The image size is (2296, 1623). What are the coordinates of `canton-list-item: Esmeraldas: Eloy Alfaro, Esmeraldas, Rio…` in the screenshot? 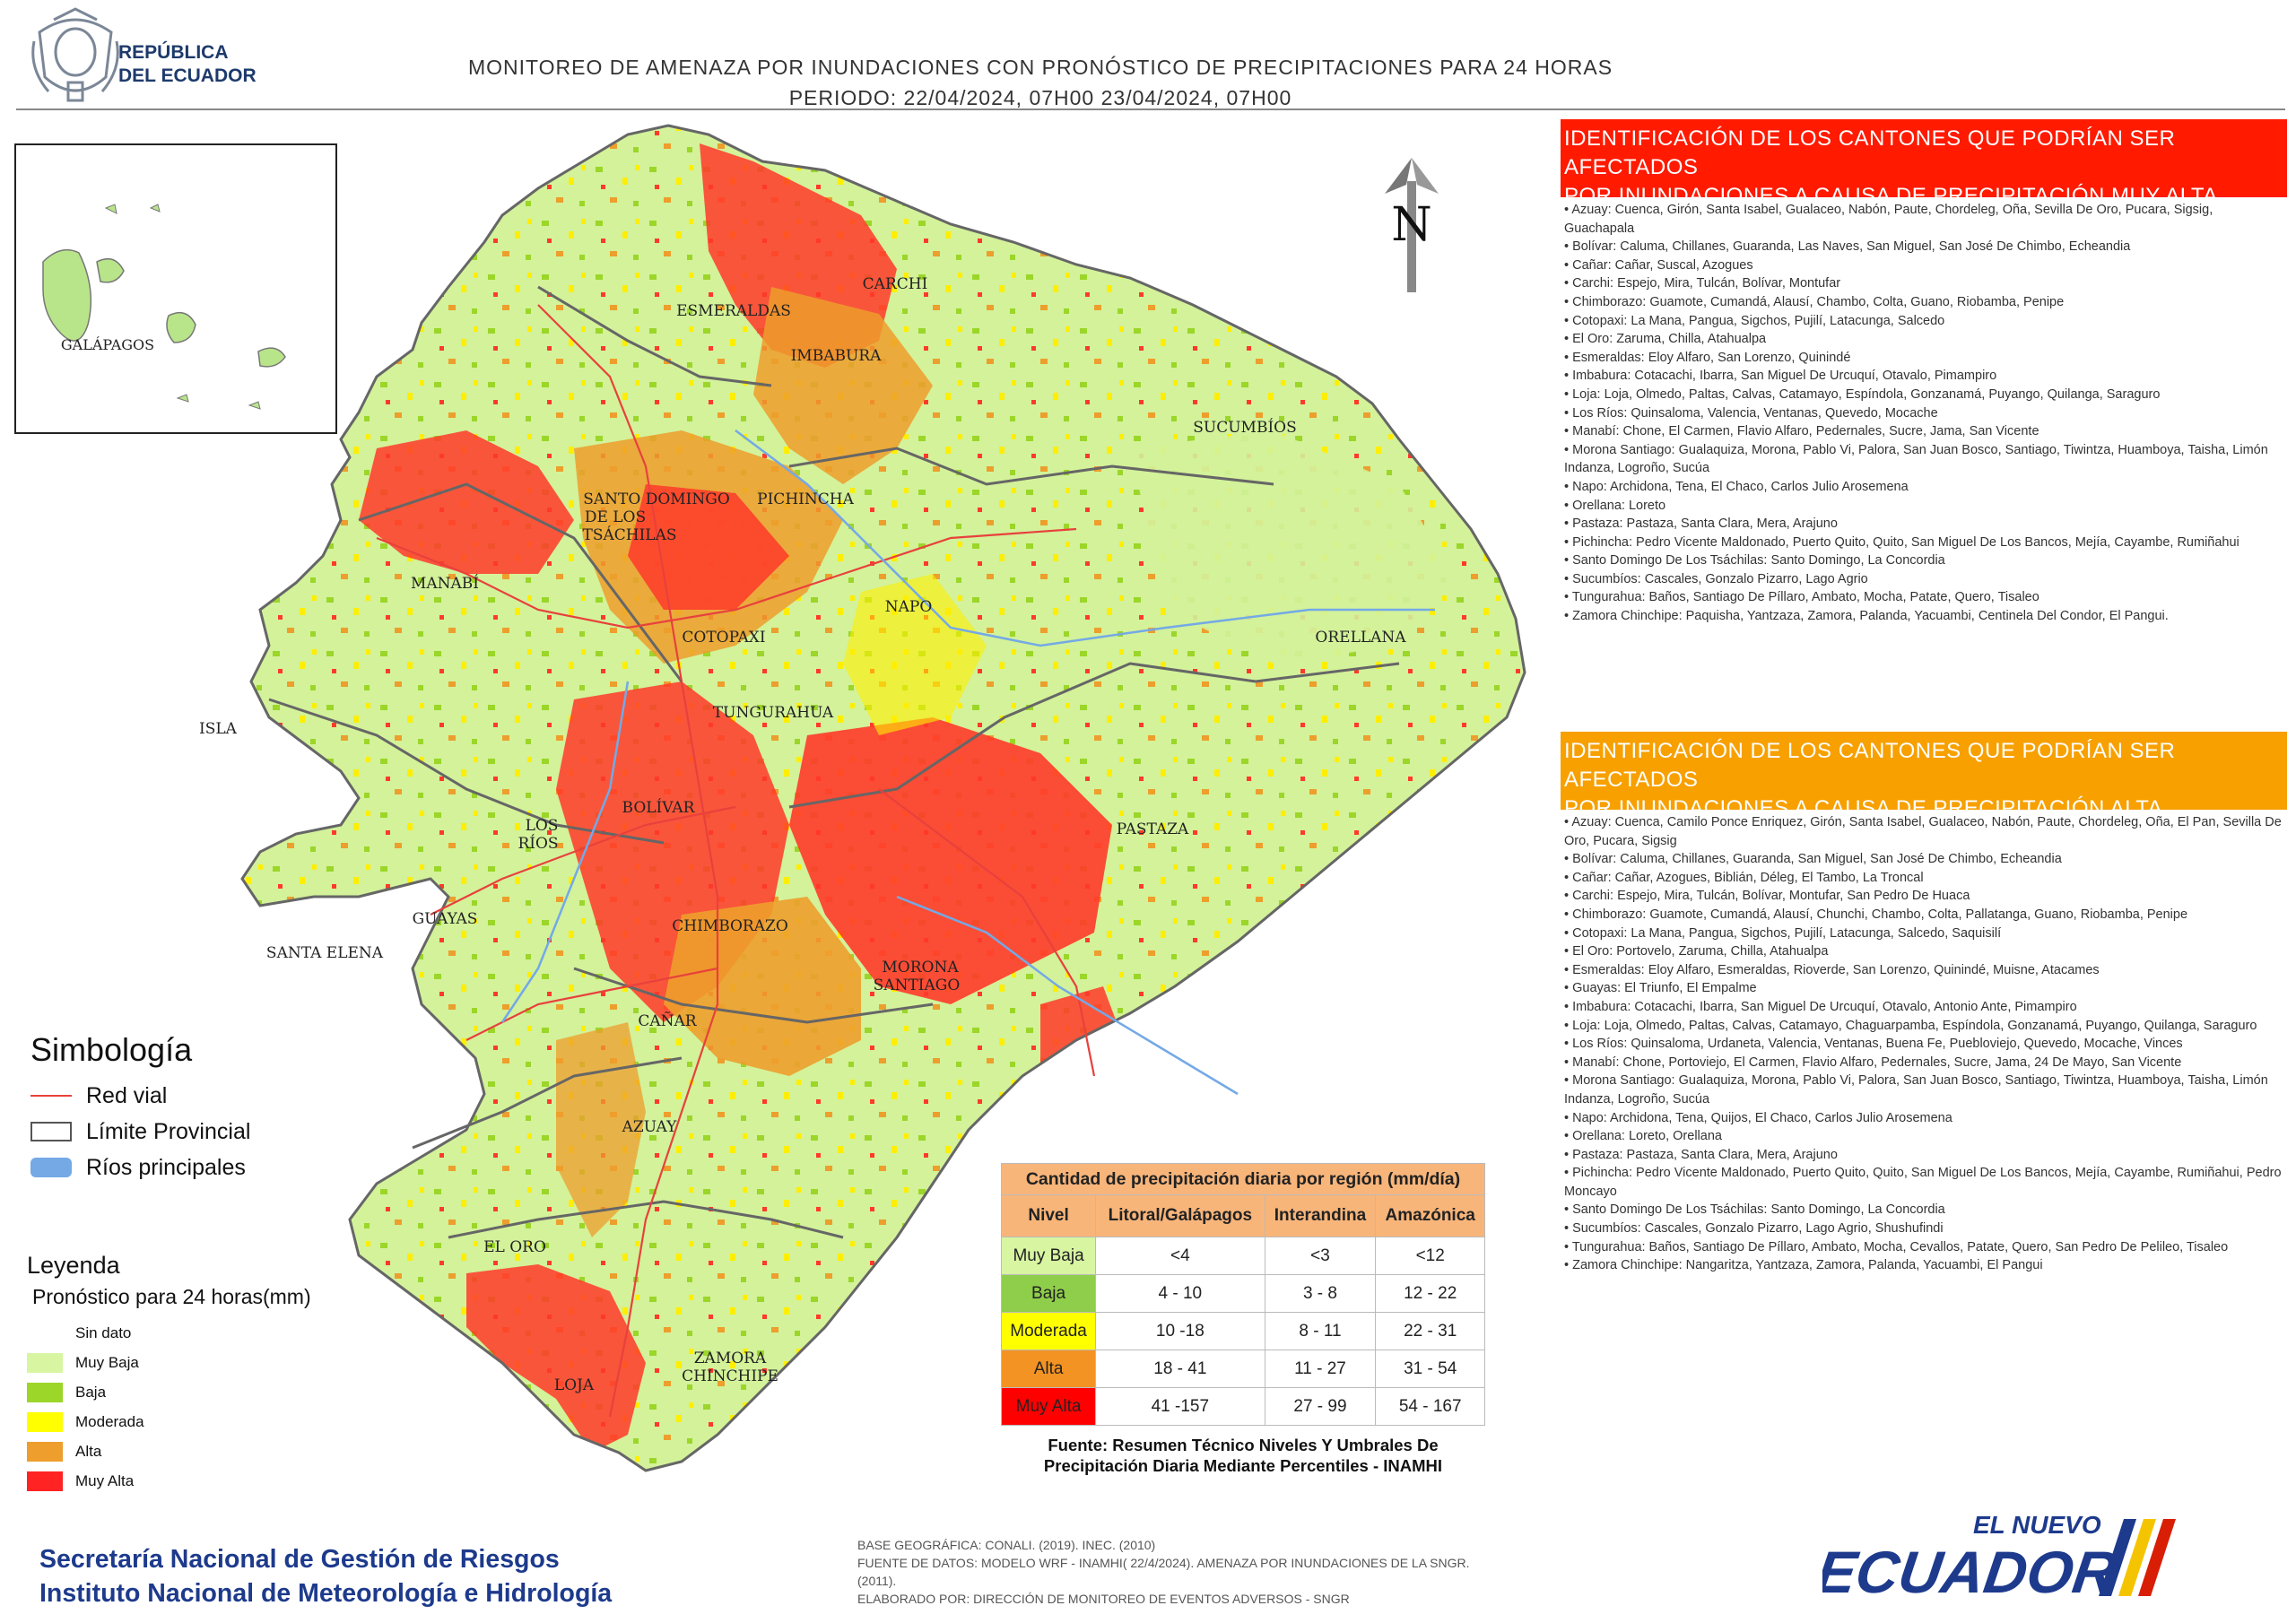 It's located at (1923, 971).